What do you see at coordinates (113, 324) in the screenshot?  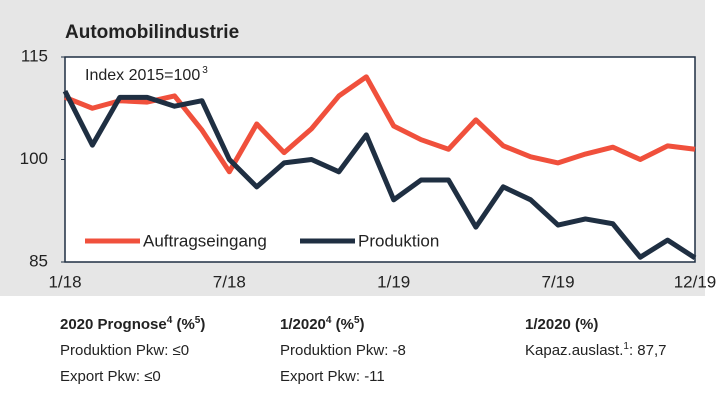 I see `text-part: 2020 Prognose` at bounding box center [113, 324].